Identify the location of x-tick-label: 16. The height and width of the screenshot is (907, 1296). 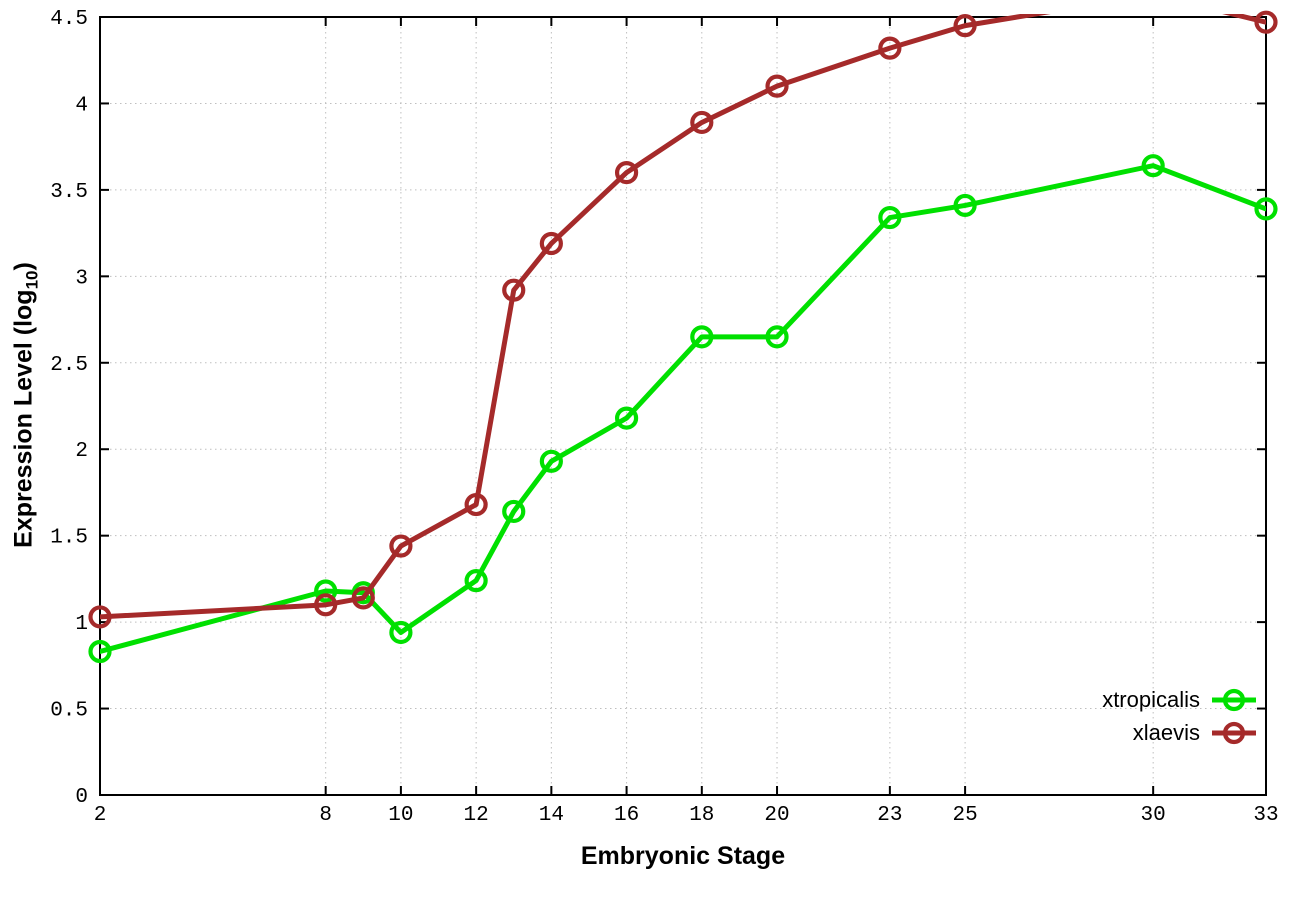
(626, 815).